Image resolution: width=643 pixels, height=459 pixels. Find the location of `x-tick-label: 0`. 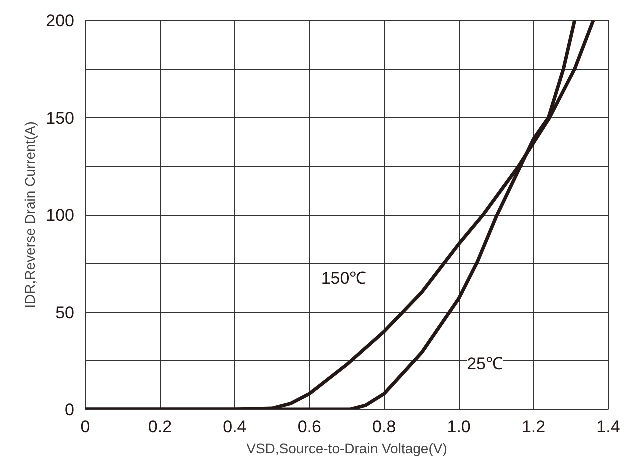

x-tick-label: 0 is located at coordinates (85, 427).